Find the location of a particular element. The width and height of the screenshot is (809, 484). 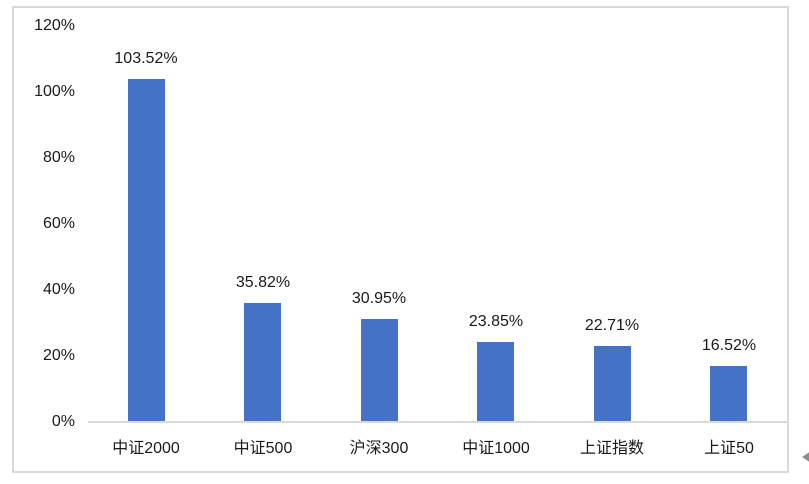

bar-data-label: 22.71% is located at coordinates (612, 325).